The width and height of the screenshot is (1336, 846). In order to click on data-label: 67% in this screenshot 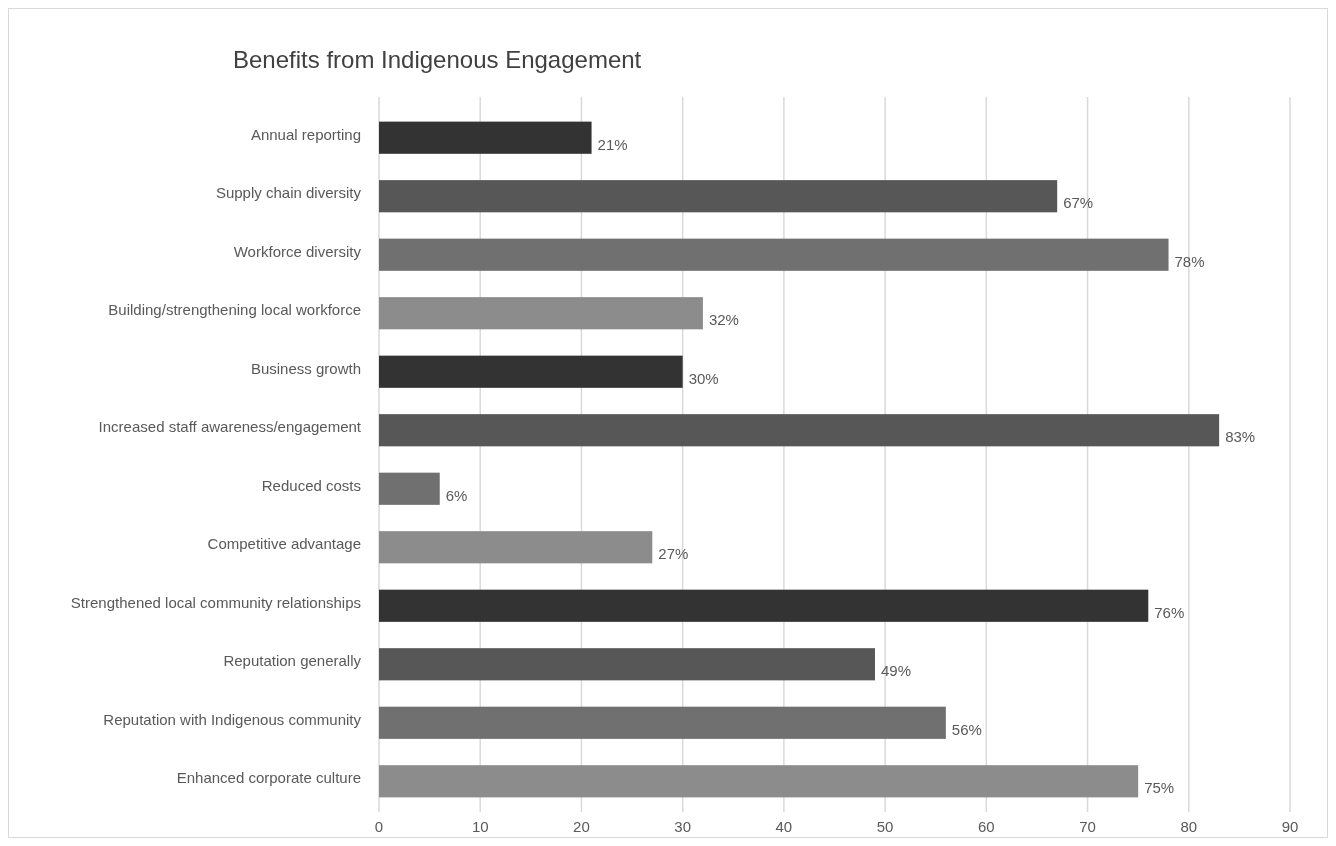, I will do `click(1078, 203)`.